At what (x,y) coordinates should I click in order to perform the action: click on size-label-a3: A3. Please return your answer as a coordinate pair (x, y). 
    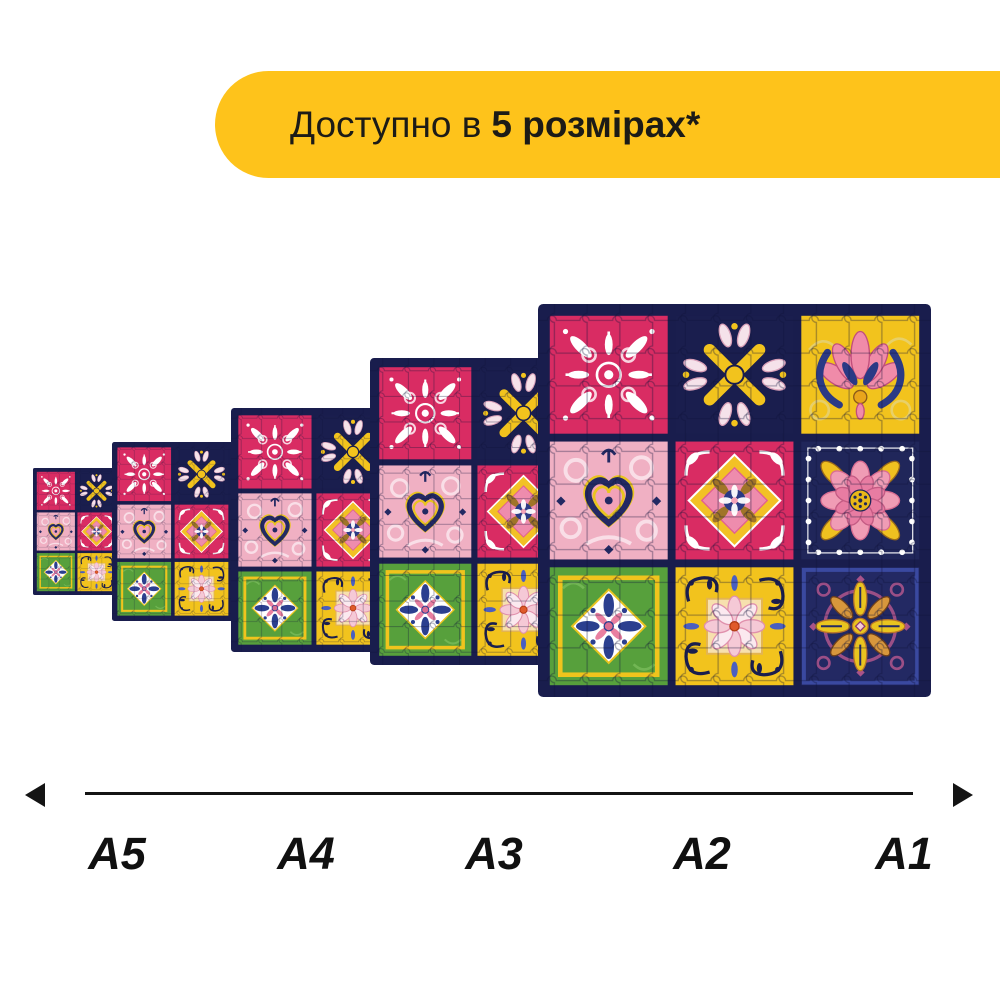
    Looking at the image, I should click on (494, 853).